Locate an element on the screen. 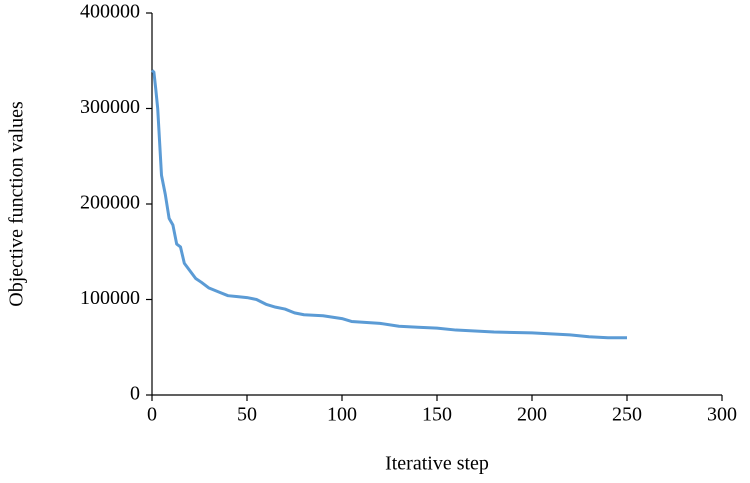  x-axis-label: Iterative step is located at coordinates (437, 464).